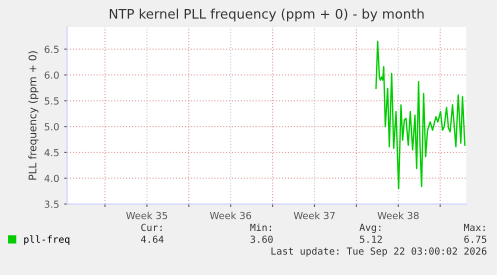 The height and width of the screenshot is (275, 497). Describe the element at coordinates (474, 228) in the screenshot. I see `text: Max:` at that location.